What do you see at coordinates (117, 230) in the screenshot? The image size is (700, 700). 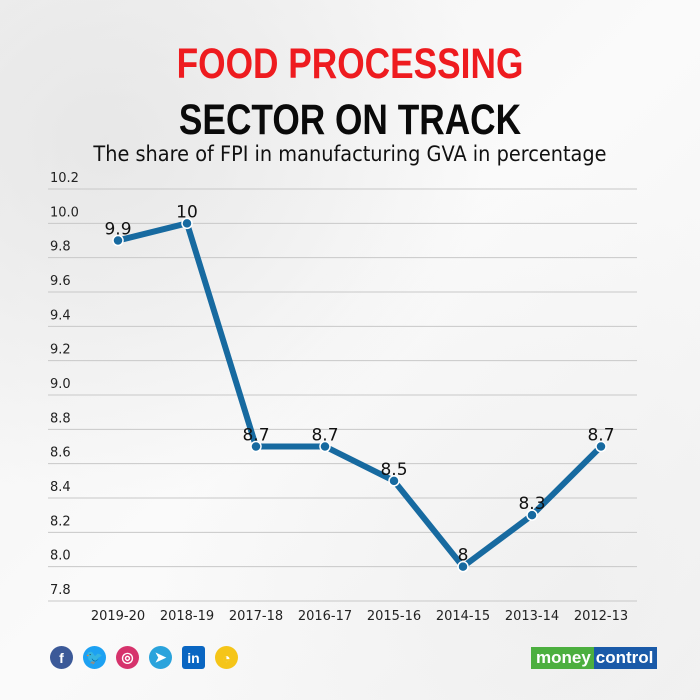 I see `data-label: 9.9` at bounding box center [117, 230].